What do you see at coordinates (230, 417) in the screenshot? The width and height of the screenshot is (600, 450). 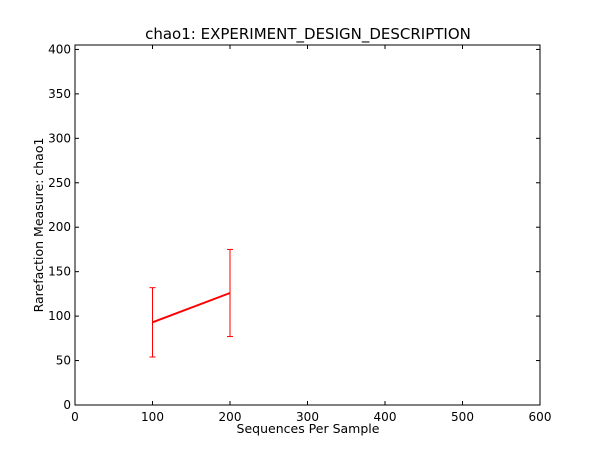 I see `x-tick-label: 200` at bounding box center [230, 417].